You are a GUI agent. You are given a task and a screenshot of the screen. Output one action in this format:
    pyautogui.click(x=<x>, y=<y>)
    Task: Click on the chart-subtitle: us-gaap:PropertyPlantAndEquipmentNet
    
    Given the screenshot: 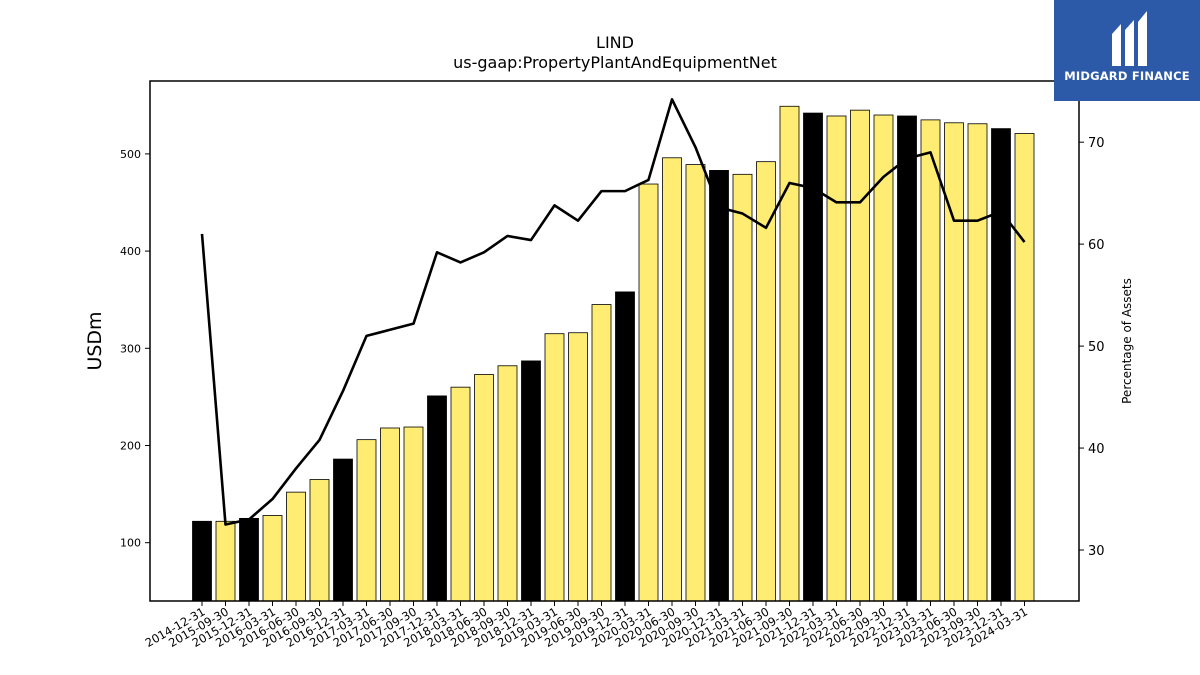 What is the action you would take?
    pyautogui.click(x=615, y=62)
    